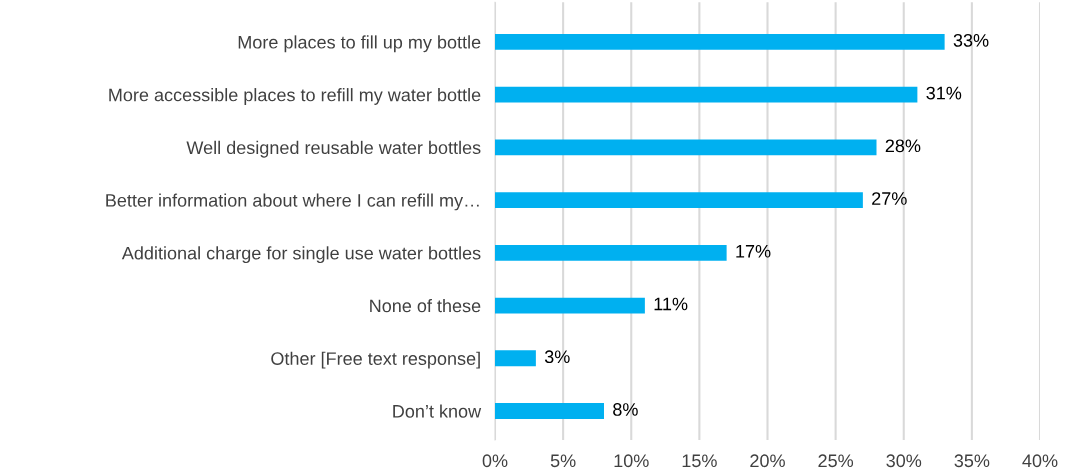  Describe the element at coordinates (495, 461) in the screenshot. I see `x-tick-label: 0%` at that location.